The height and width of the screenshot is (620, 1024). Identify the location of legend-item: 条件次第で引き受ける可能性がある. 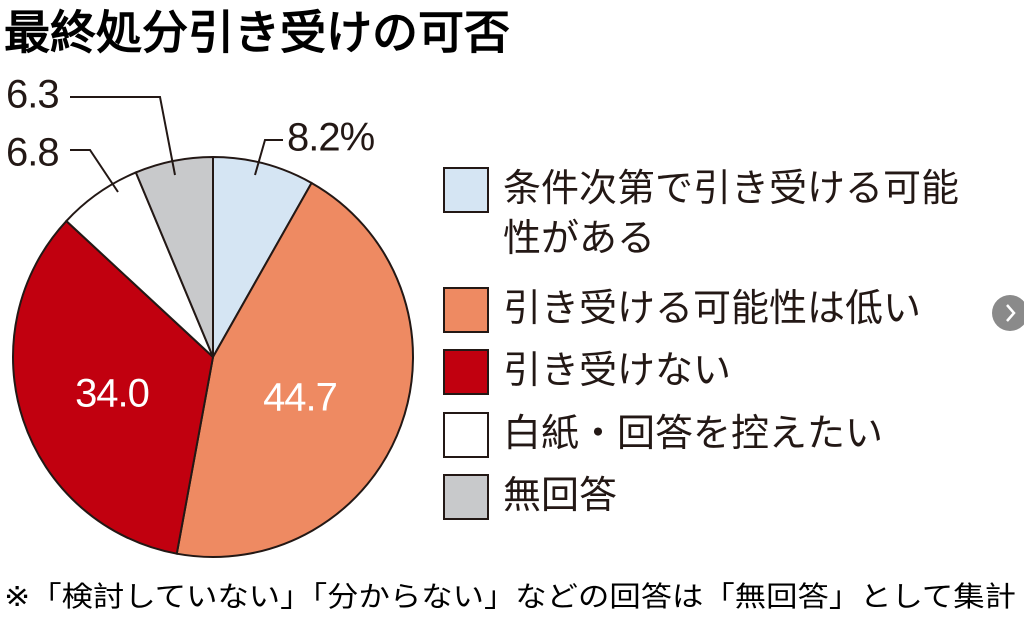
(718, 213).